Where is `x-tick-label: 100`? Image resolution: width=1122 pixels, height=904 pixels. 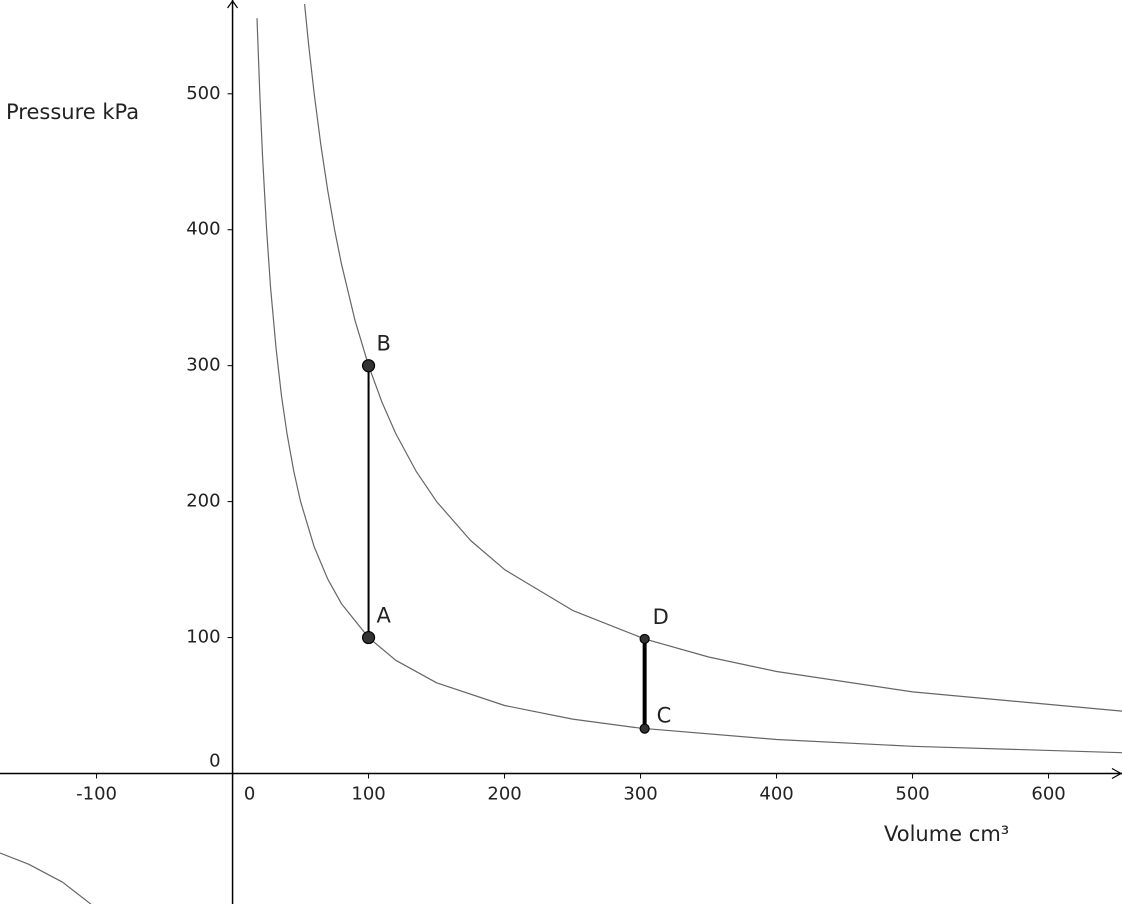
x-tick-label: 100 is located at coordinates (368, 793).